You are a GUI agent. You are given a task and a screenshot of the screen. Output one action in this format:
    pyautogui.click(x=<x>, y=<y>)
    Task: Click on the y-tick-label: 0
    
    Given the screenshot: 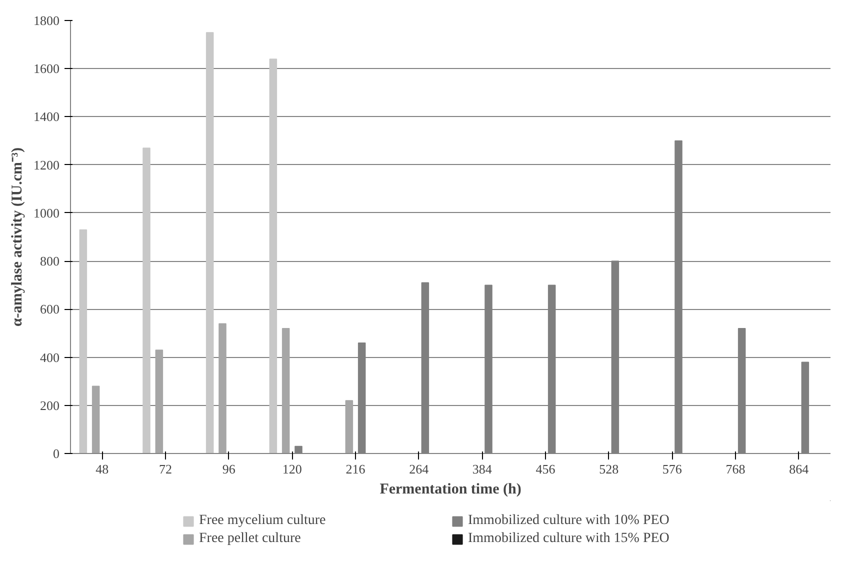 What is the action you would take?
    pyautogui.click(x=56, y=453)
    